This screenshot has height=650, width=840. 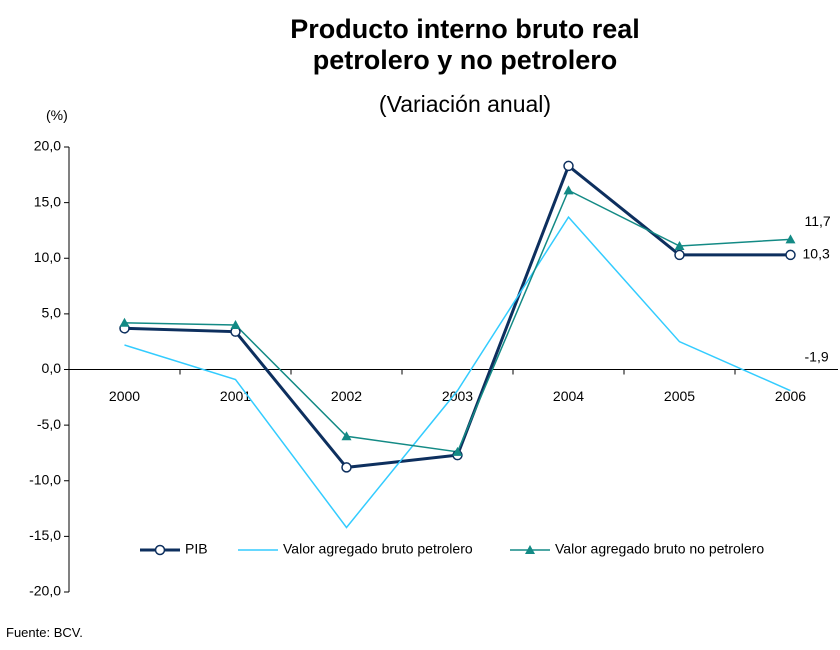 I want to click on y-tick-label: -20,0, so click(x=45, y=591).